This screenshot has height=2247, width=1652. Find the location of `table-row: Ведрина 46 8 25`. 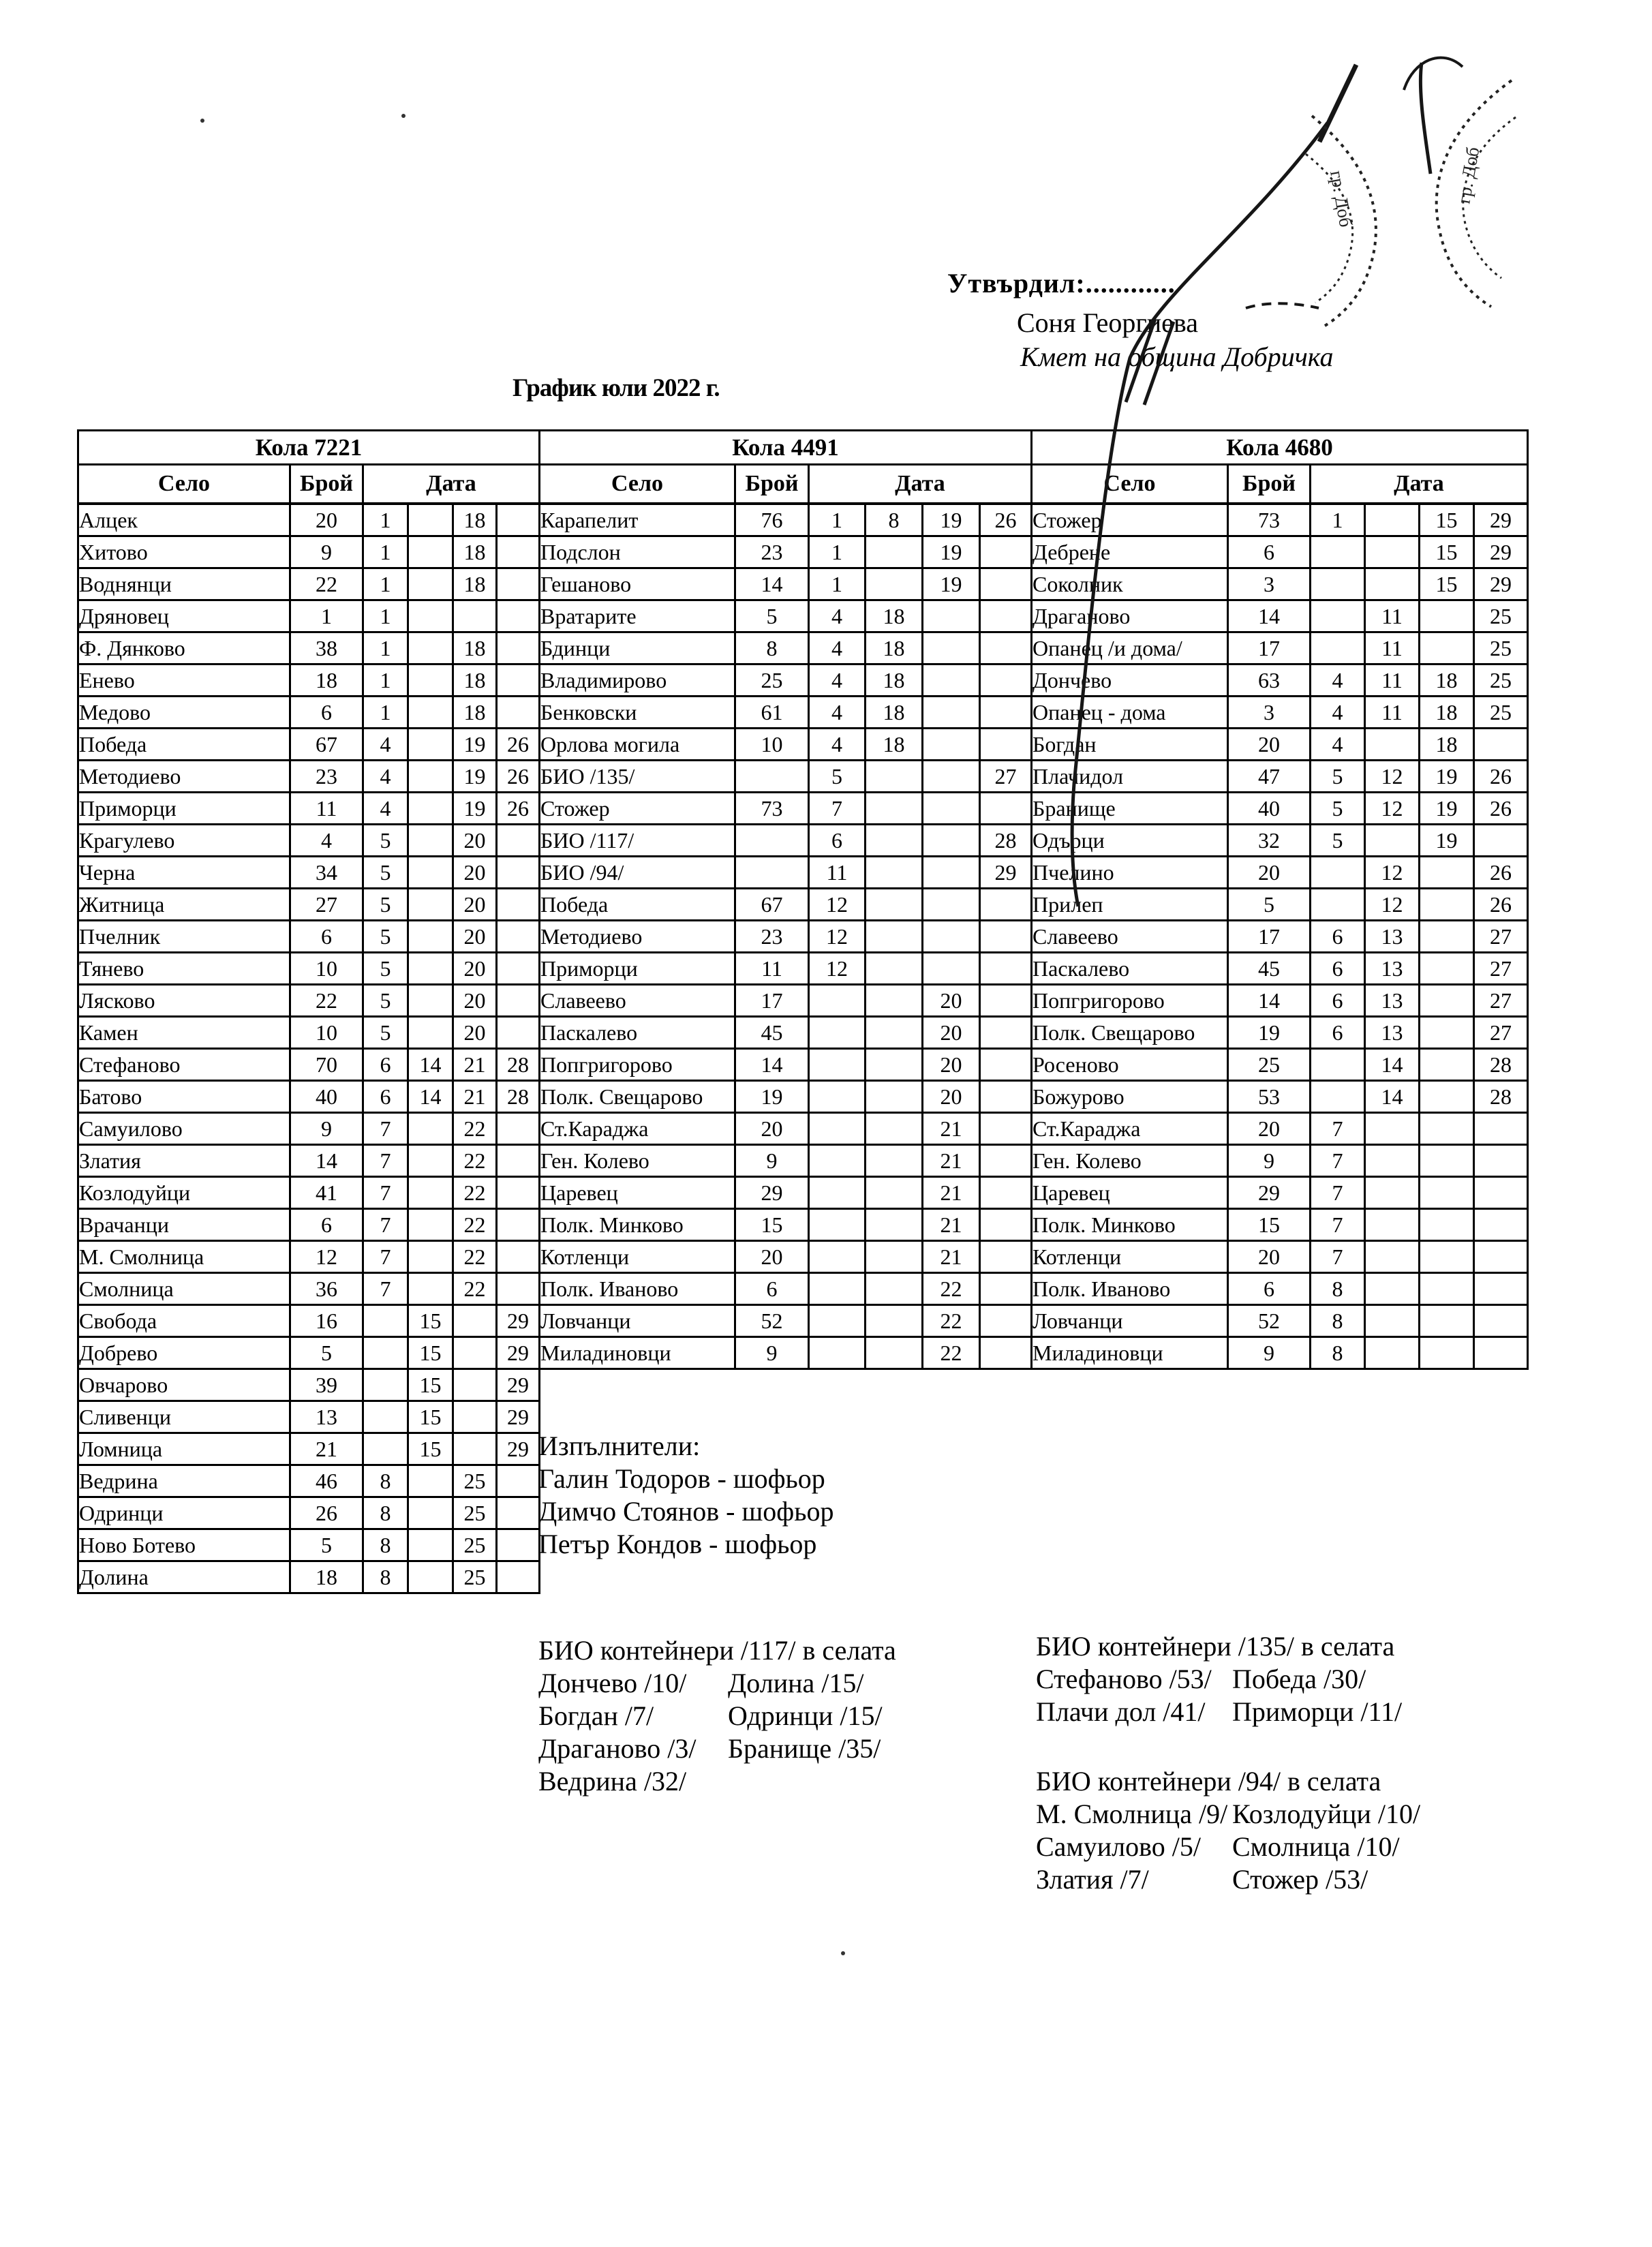

table-row: Ведрина 46 8 25 is located at coordinates (308, 1481).